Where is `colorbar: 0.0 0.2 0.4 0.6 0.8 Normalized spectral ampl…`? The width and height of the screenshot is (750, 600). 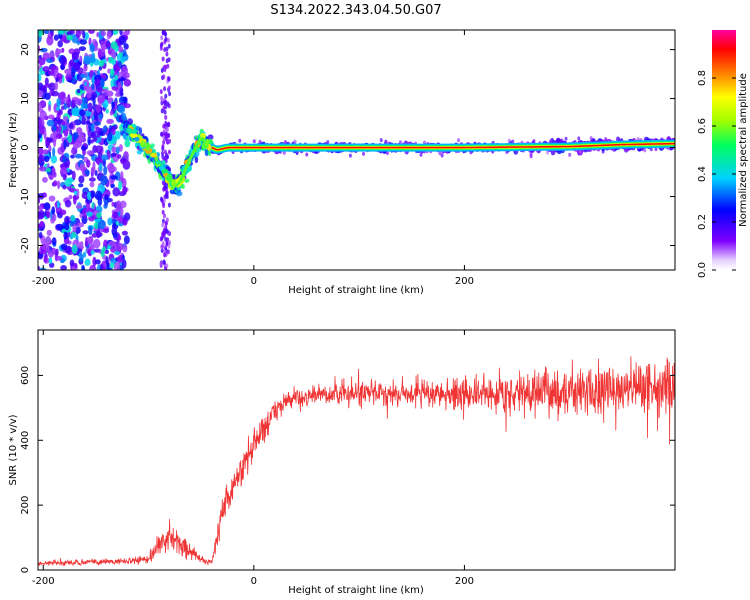 colorbar: 0.0 0.2 0.4 0.6 0.8 Normalized spectral ampl… is located at coordinates (723, 154).